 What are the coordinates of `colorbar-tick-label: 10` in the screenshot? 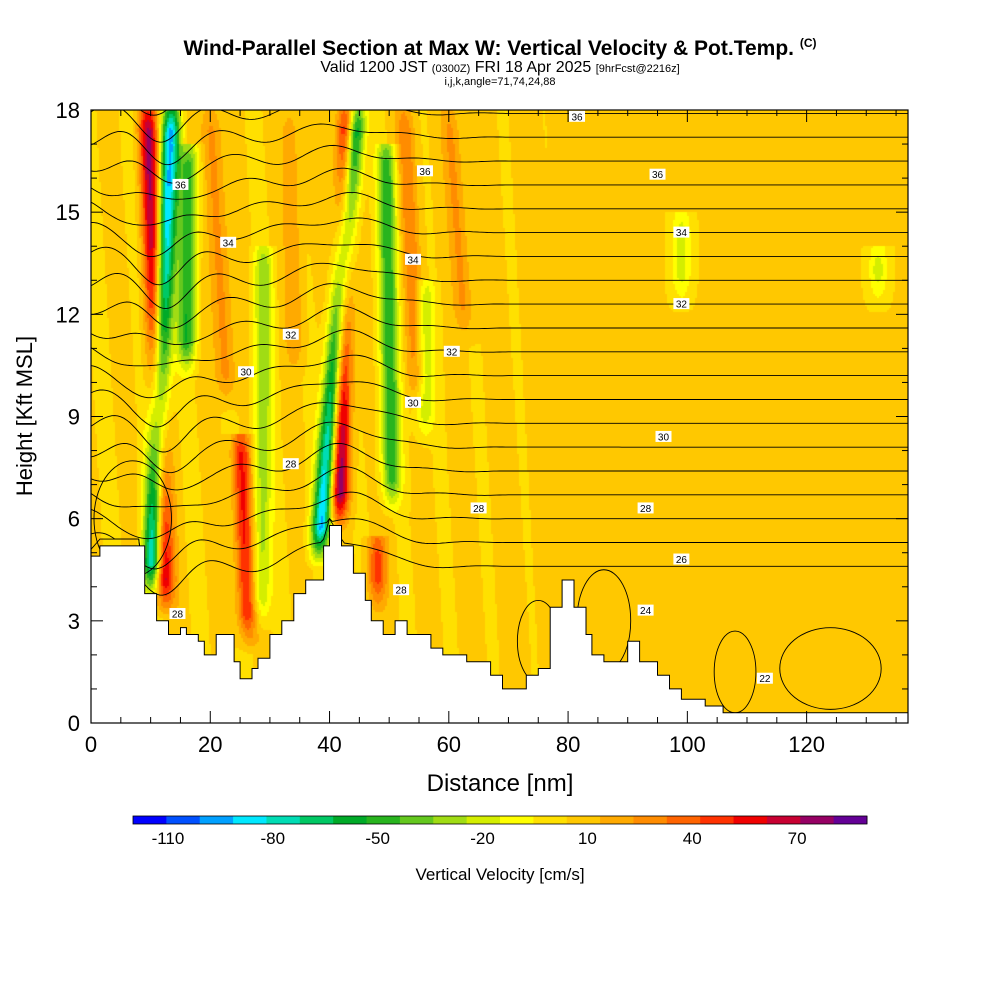 It's located at (587, 838).